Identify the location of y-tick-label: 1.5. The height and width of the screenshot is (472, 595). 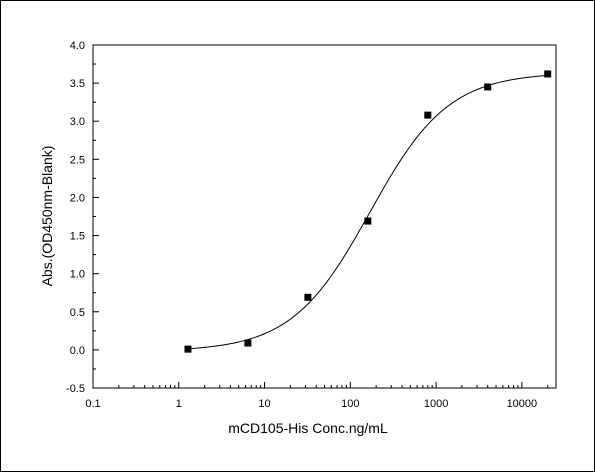
(77, 237).